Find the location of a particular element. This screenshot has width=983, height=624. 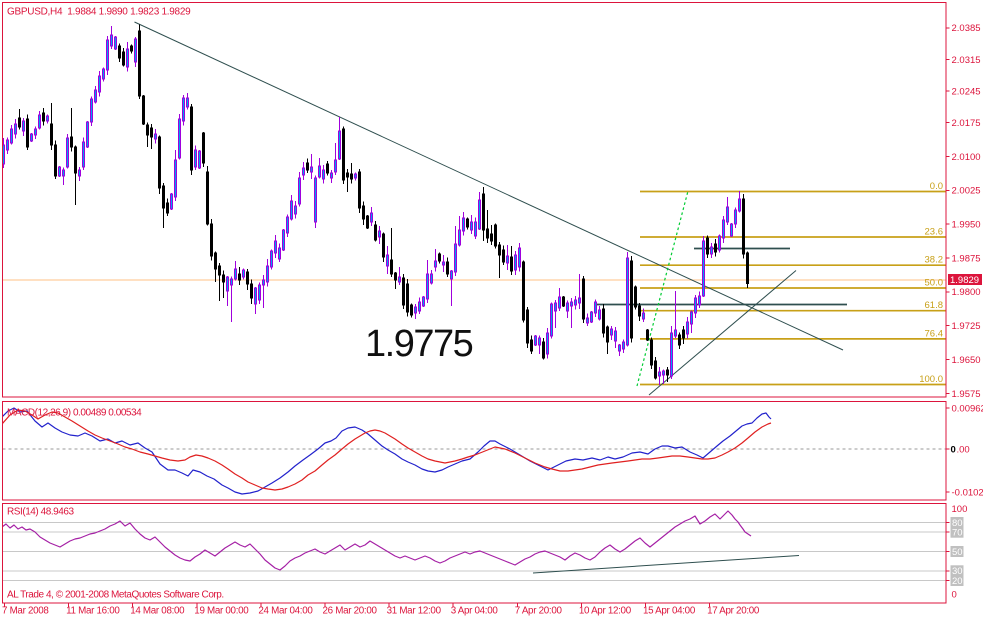

svg-text: RSI(14) 48.9463 is located at coordinates (41, 512).